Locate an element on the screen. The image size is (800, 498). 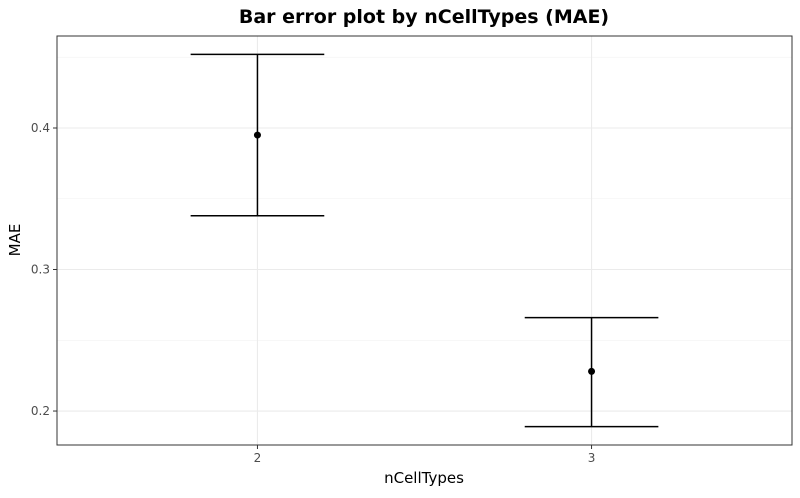
y-tick-label: 0.4 is located at coordinates (40, 128).